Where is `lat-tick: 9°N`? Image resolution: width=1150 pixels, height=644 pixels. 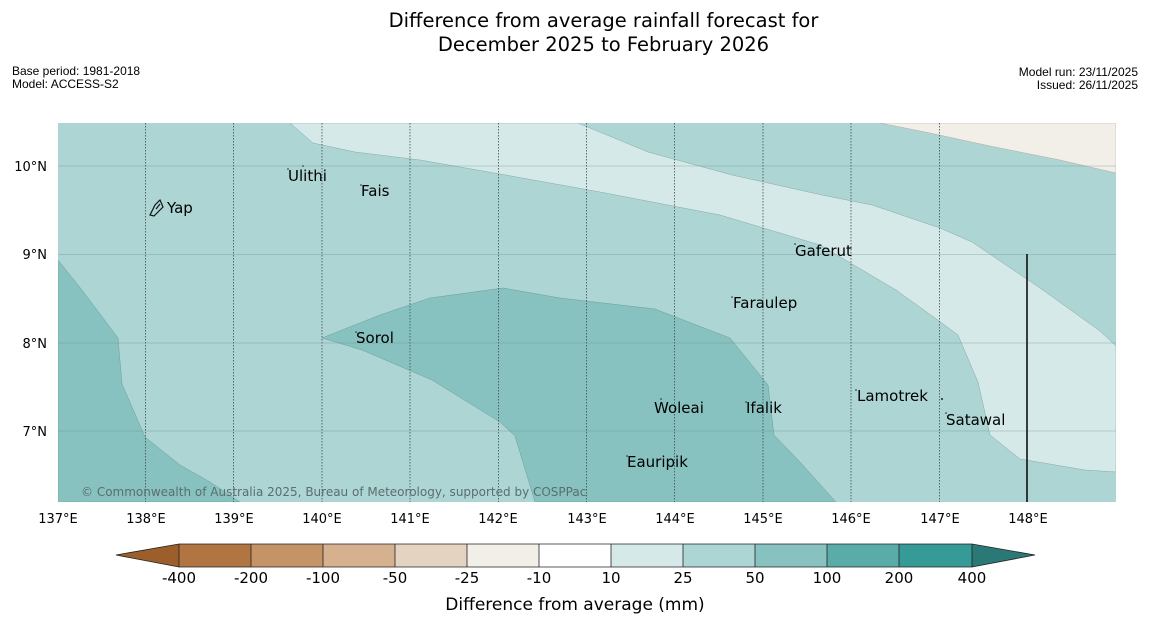 lat-tick: 9°N is located at coordinates (35, 255).